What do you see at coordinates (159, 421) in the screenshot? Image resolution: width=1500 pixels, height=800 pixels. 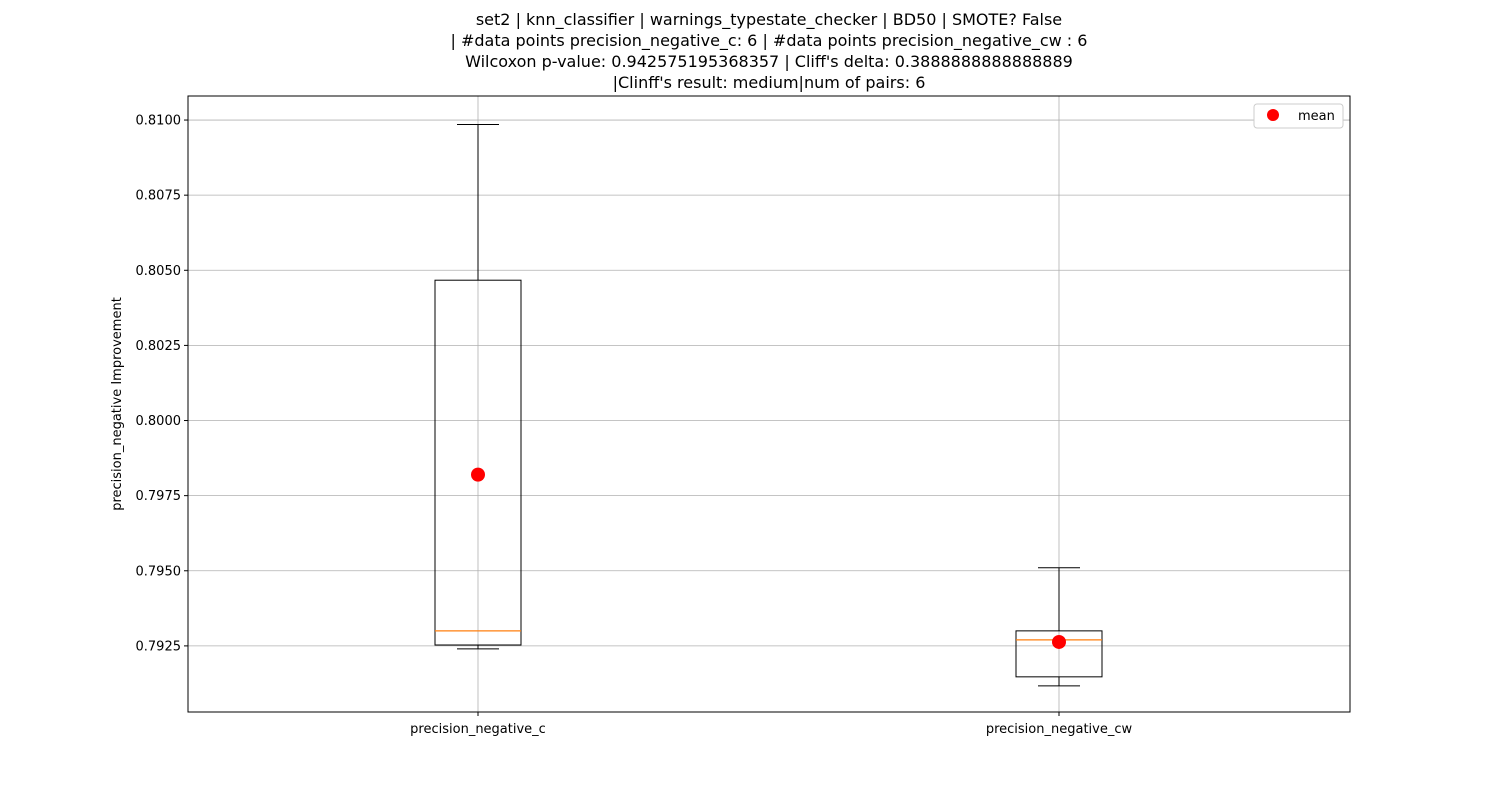 I see `y-tick-label: 0.8000` at bounding box center [159, 421].